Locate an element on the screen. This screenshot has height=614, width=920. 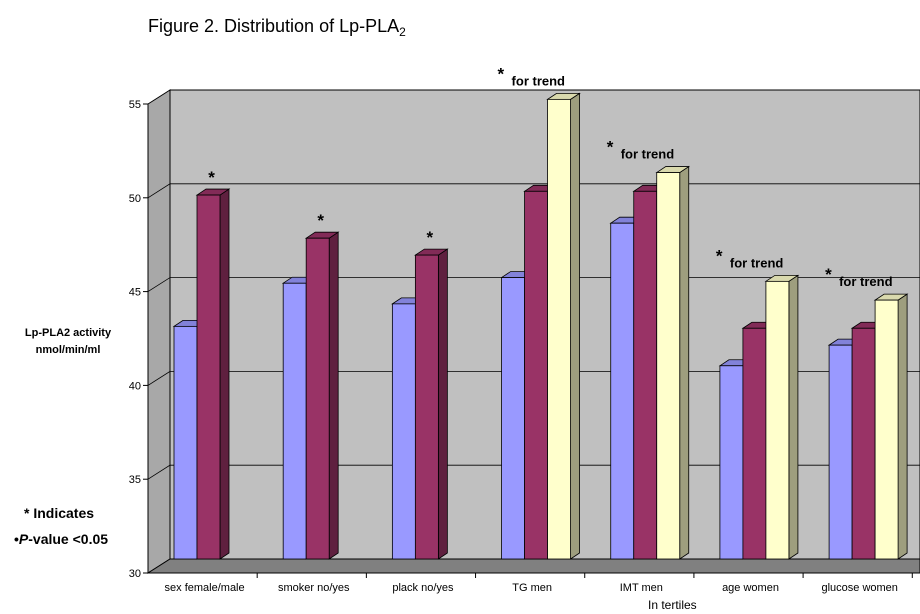
y-tick-label: 30 is located at coordinates (135, 574).